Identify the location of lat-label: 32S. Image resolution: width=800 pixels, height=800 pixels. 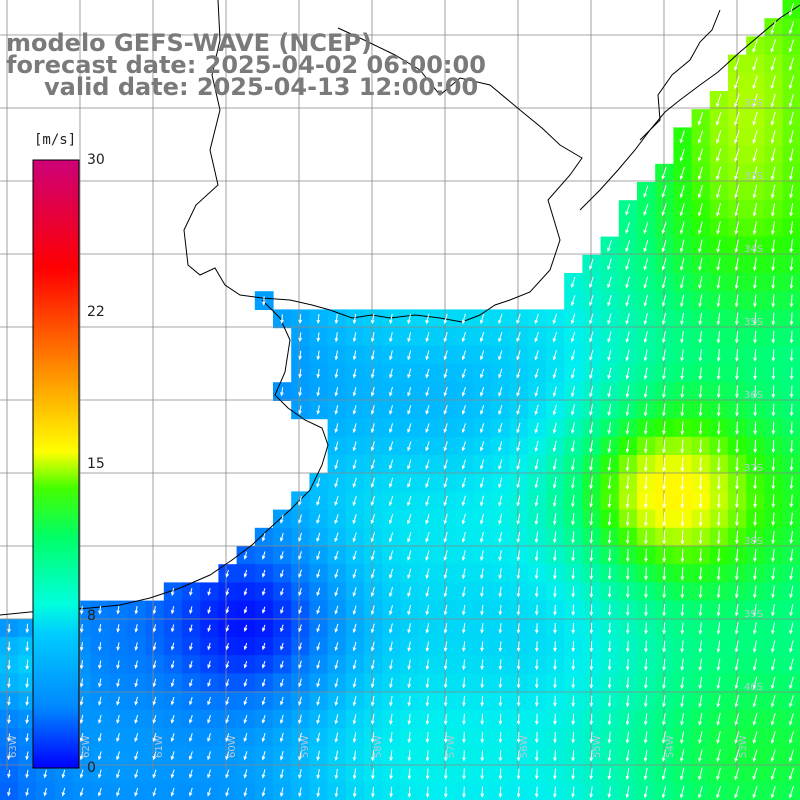
(753, 103).